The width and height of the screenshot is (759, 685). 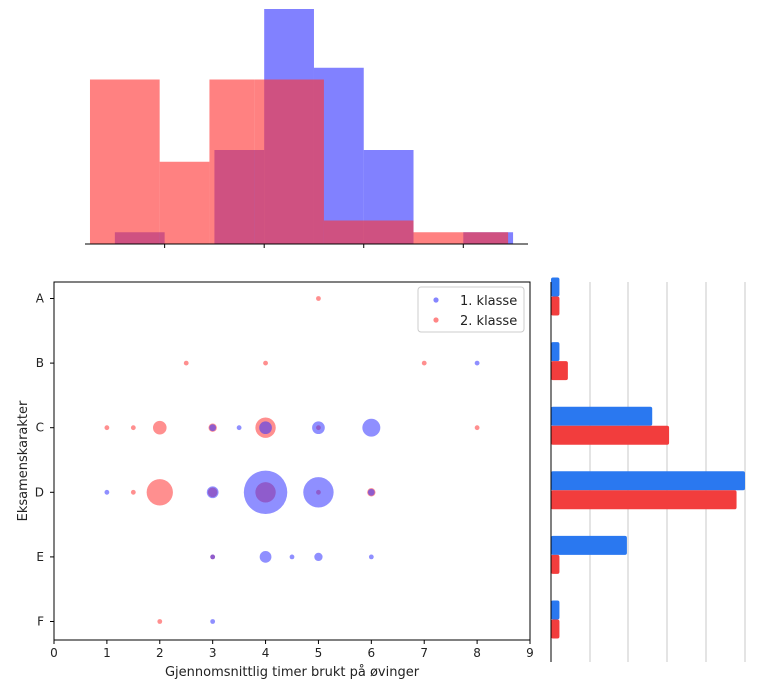 I want to click on legend-marker-2-klasse, so click(x=436, y=320).